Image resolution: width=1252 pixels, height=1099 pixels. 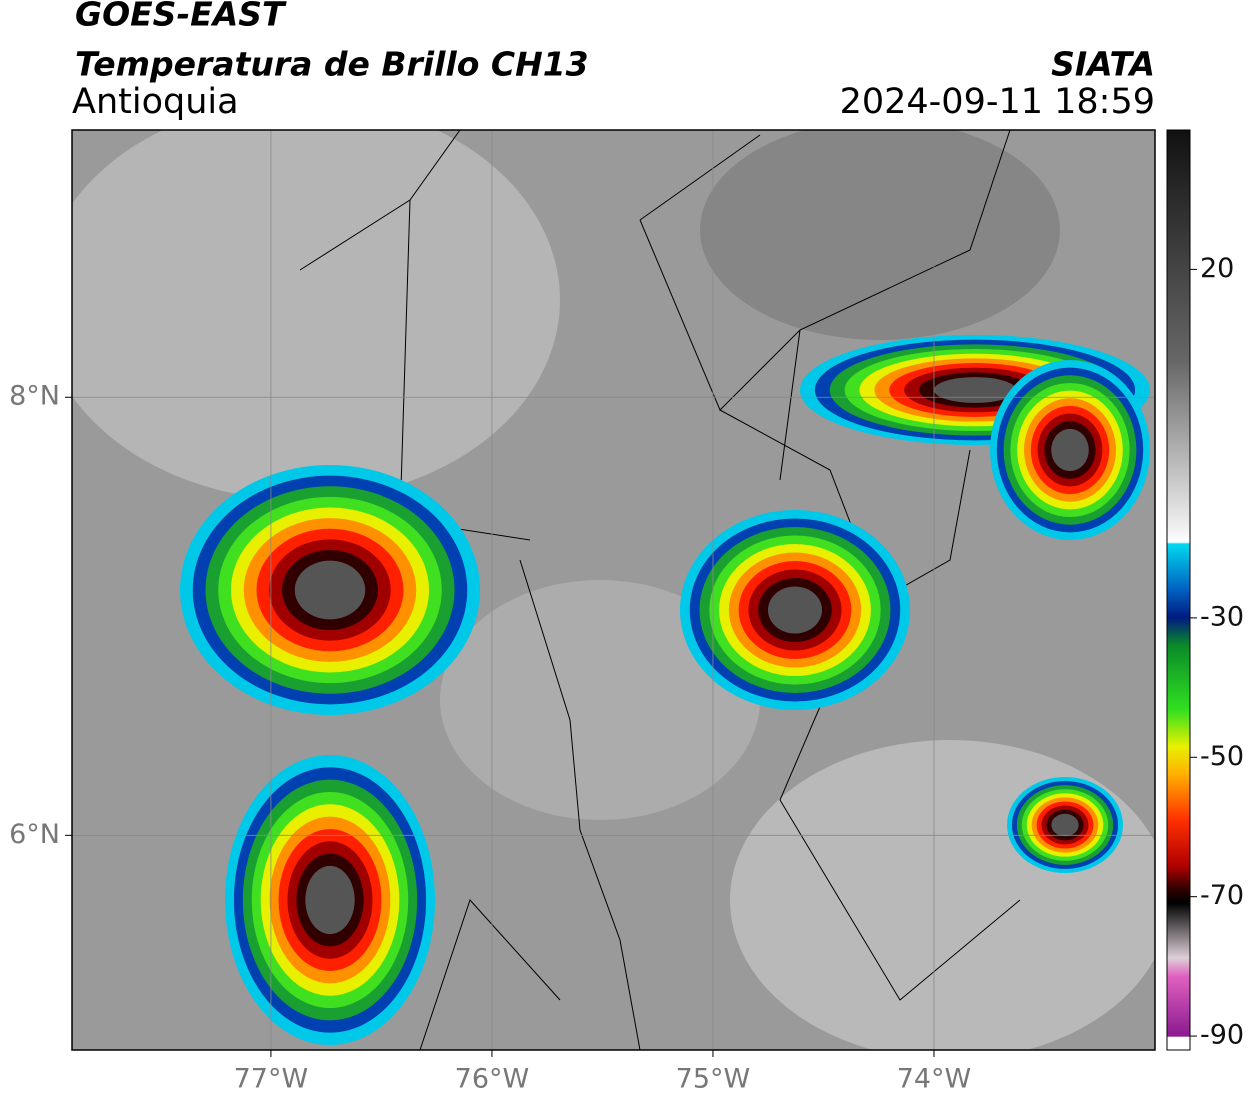 I want to click on x-tick-label: 74°W, so click(x=934, y=1079).